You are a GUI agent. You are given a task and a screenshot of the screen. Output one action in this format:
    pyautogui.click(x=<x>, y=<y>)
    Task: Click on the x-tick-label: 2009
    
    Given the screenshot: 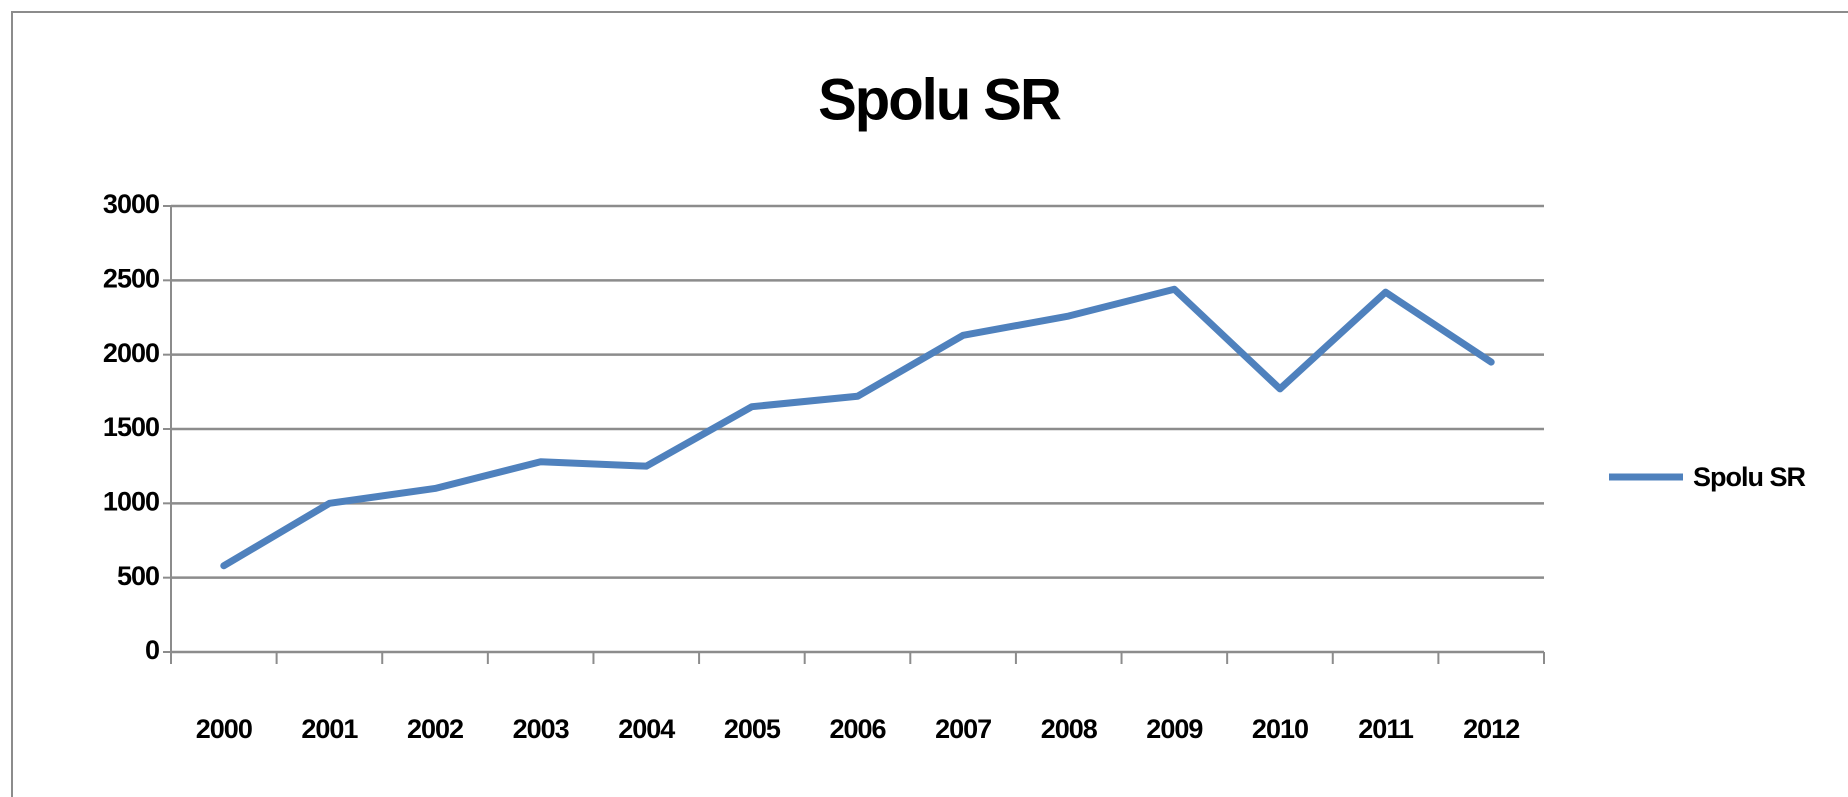 What is the action you would take?
    pyautogui.click(x=1174, y=729)
    